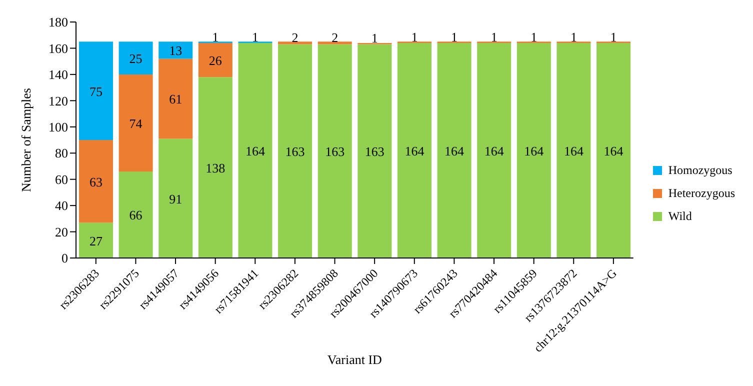 This screenshot has width=753, height=386. I want to click on legend-label: Homozygous, so click(700, 170).